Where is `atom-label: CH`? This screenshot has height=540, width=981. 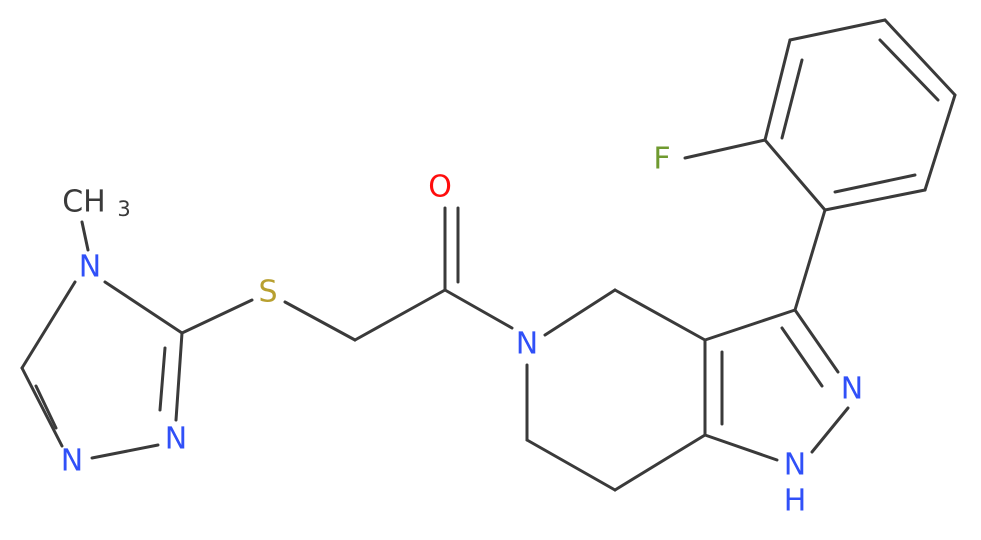
atom-label: CH is located at coordinates (84, 202).